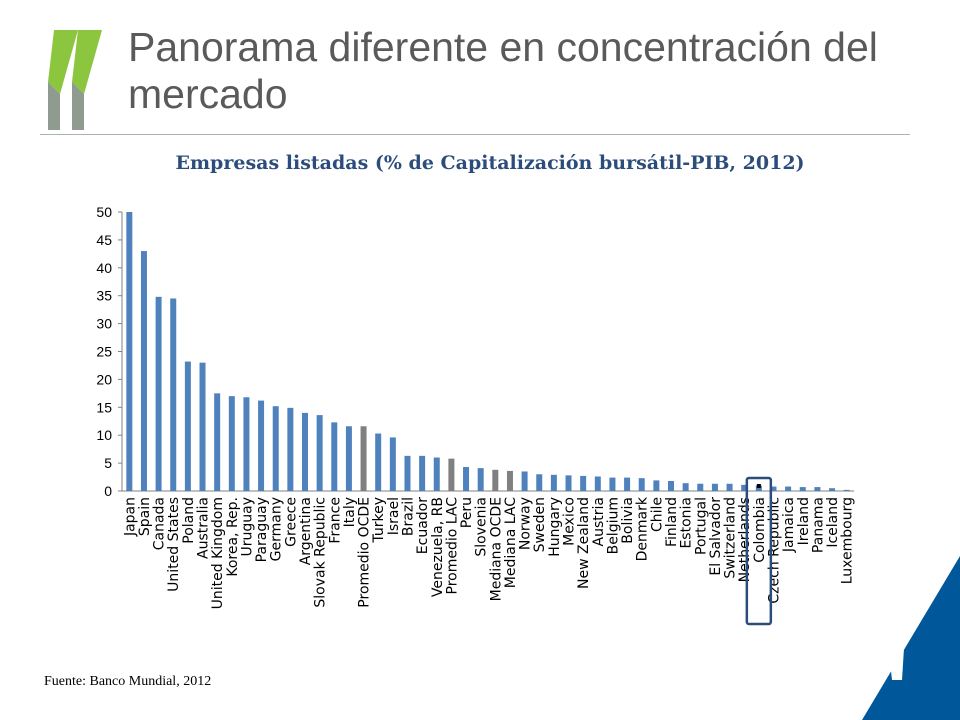  I want to click on bar-finland, so click(671, 485).